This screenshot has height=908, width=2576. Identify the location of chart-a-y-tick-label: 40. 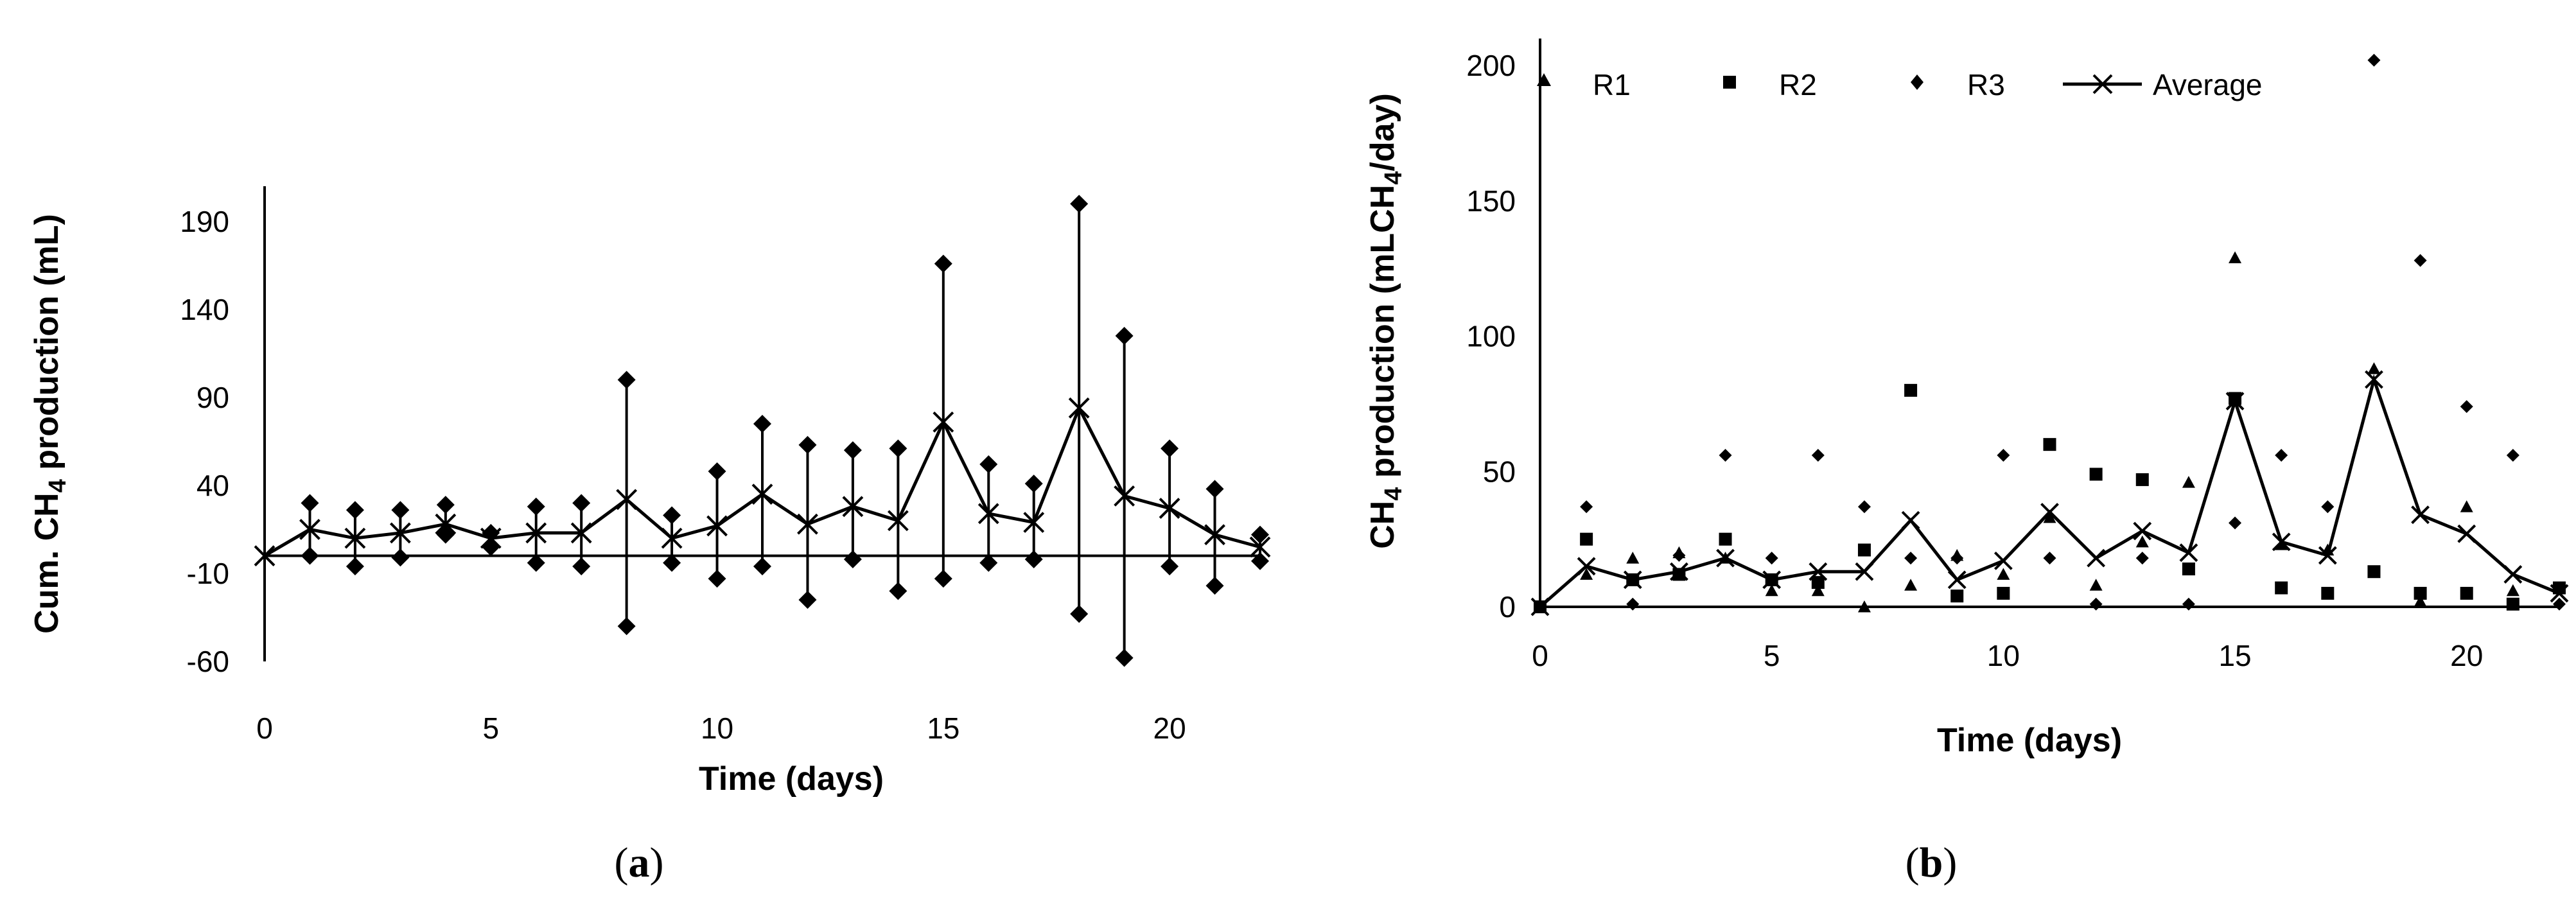
(213, 485).